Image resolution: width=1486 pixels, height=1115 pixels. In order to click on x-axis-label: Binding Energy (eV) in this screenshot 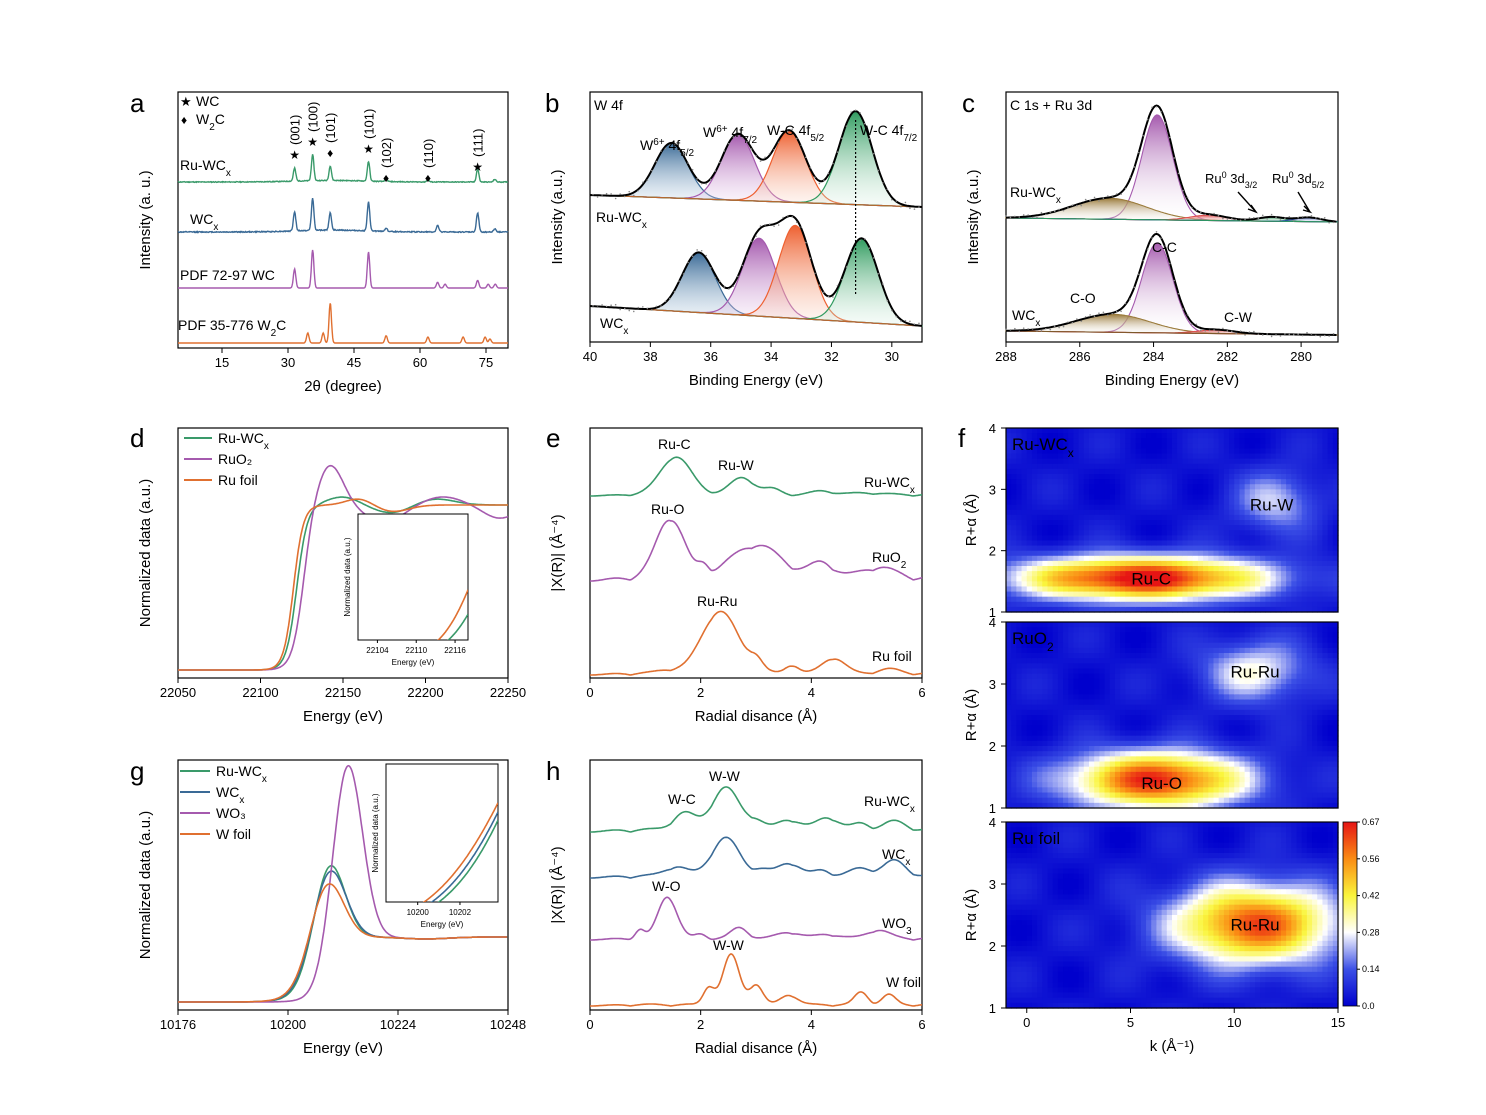, I will do `click(756, 380)`.